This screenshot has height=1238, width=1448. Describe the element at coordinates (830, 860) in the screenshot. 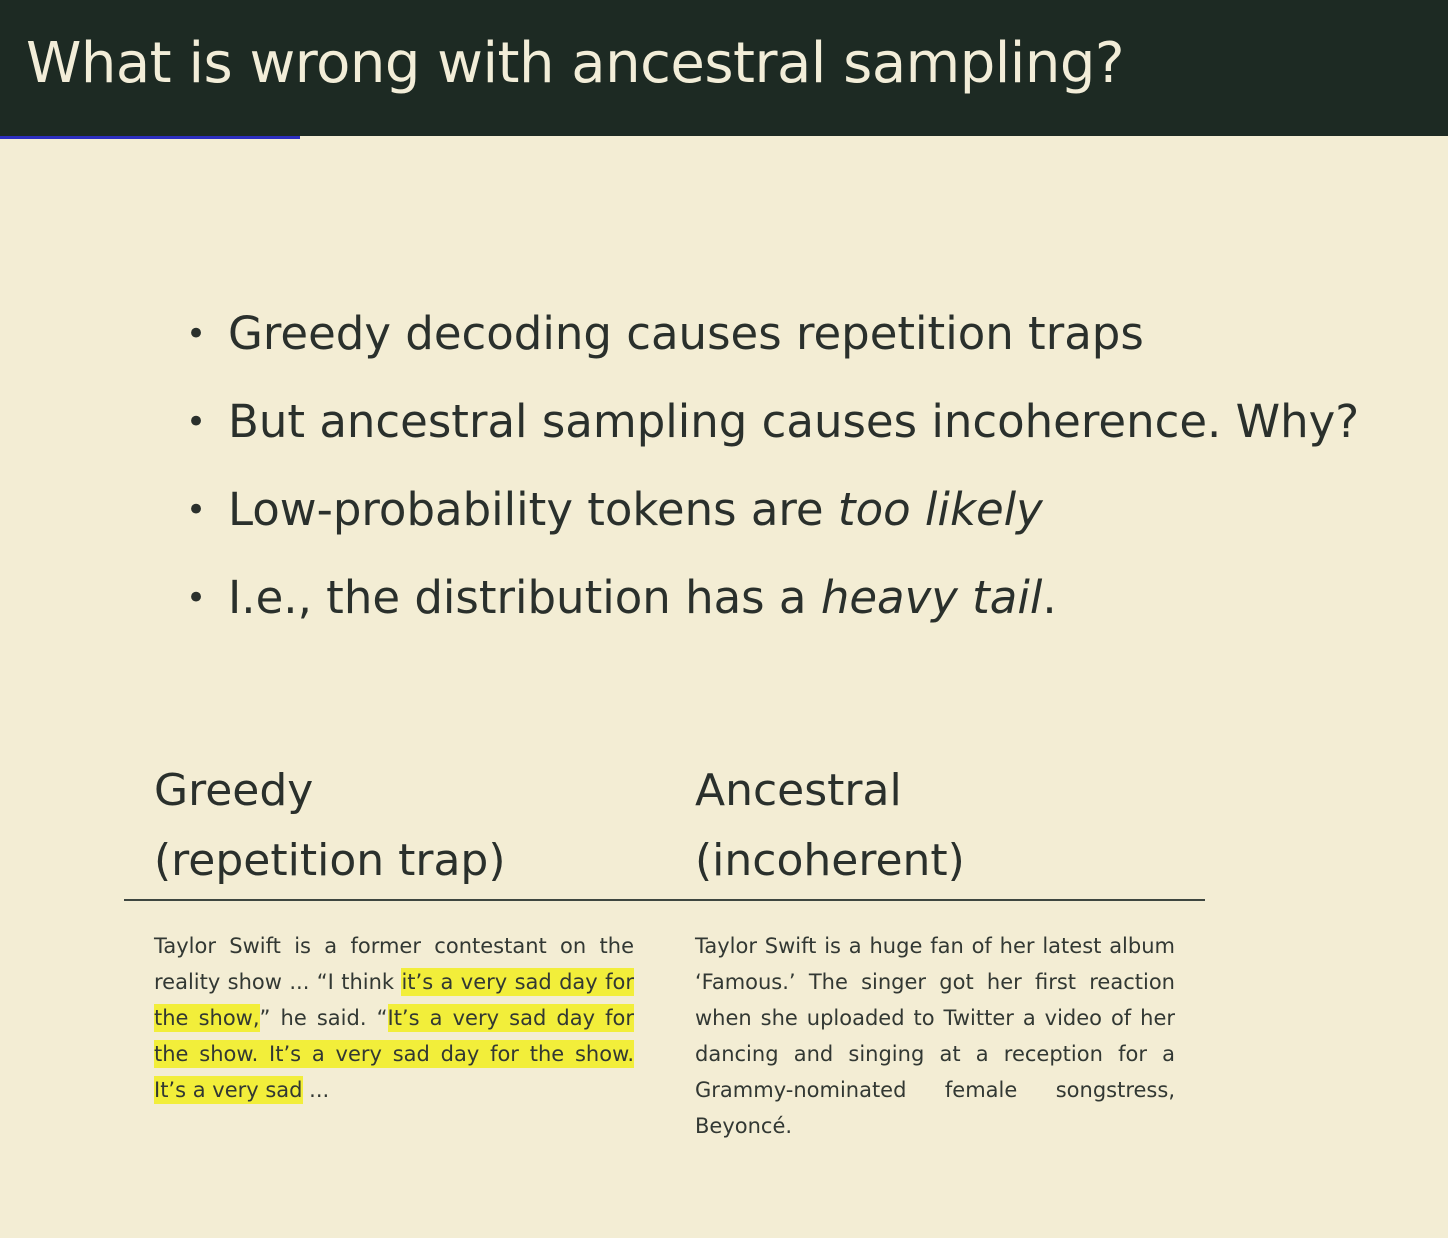

I see `ancestral-subtitle: (incoherent)` at that location.